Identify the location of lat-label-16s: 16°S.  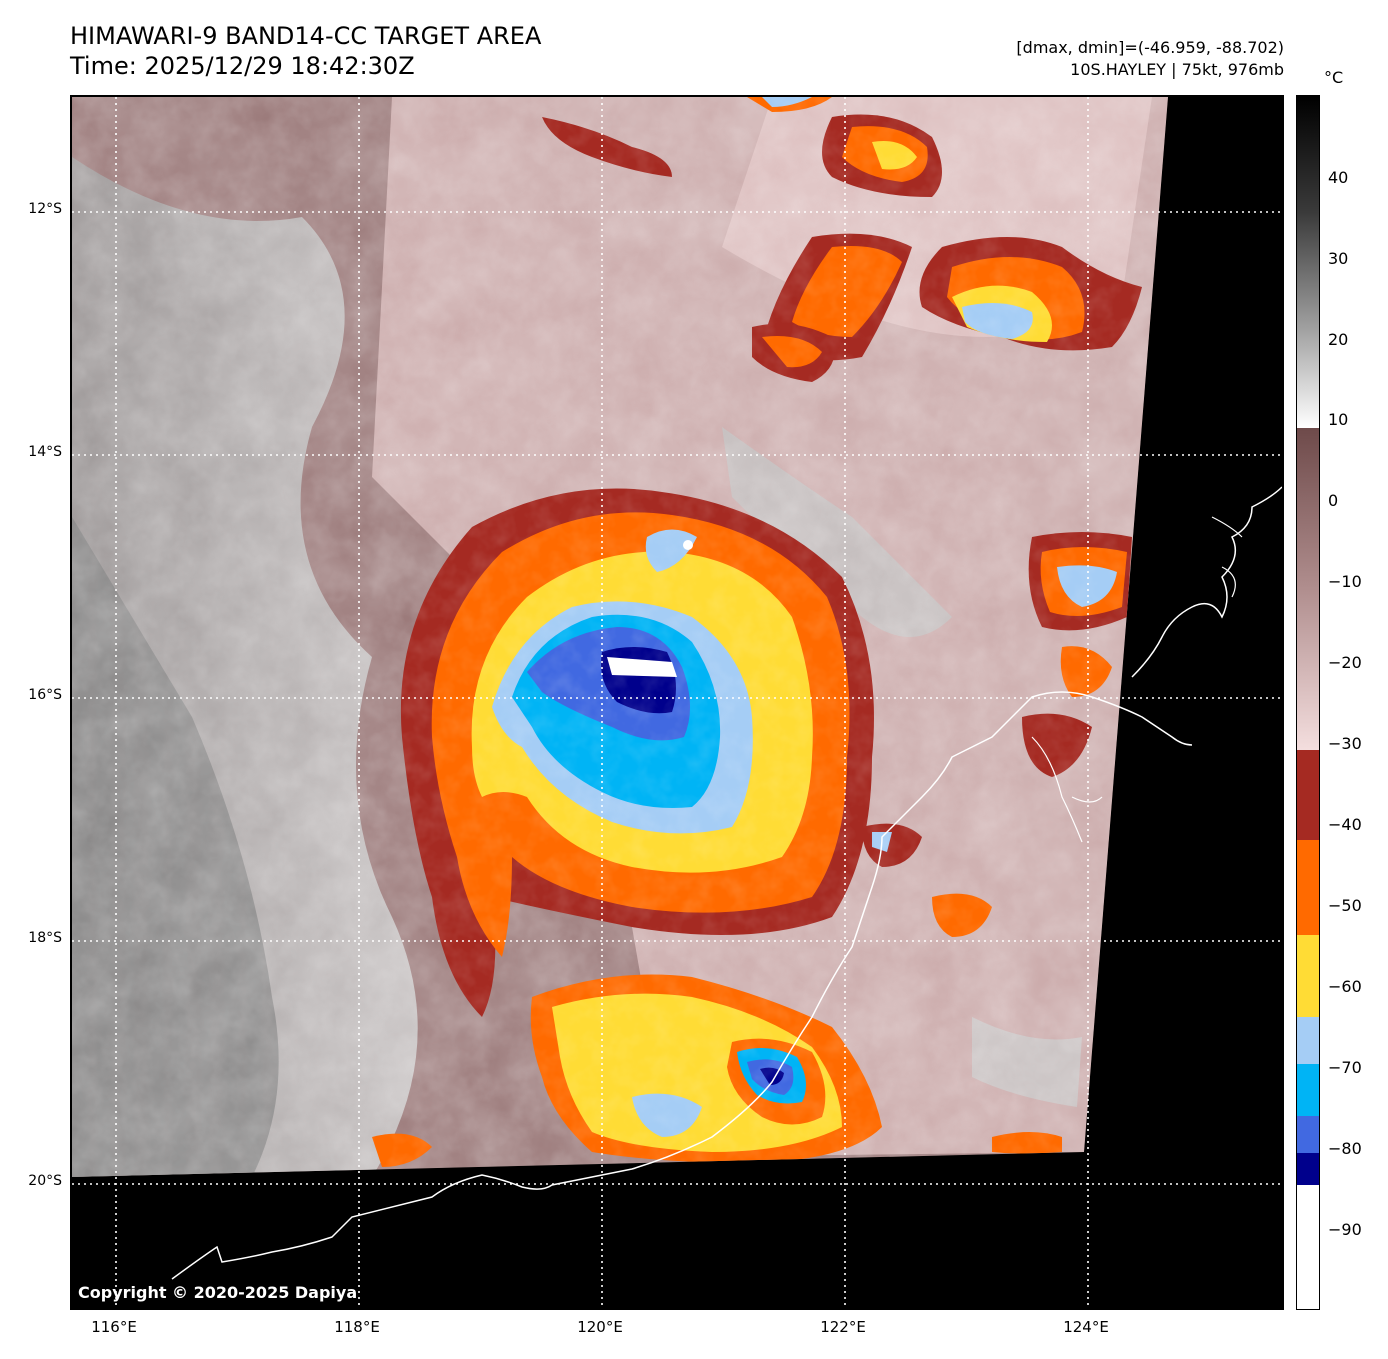
(45, 695).